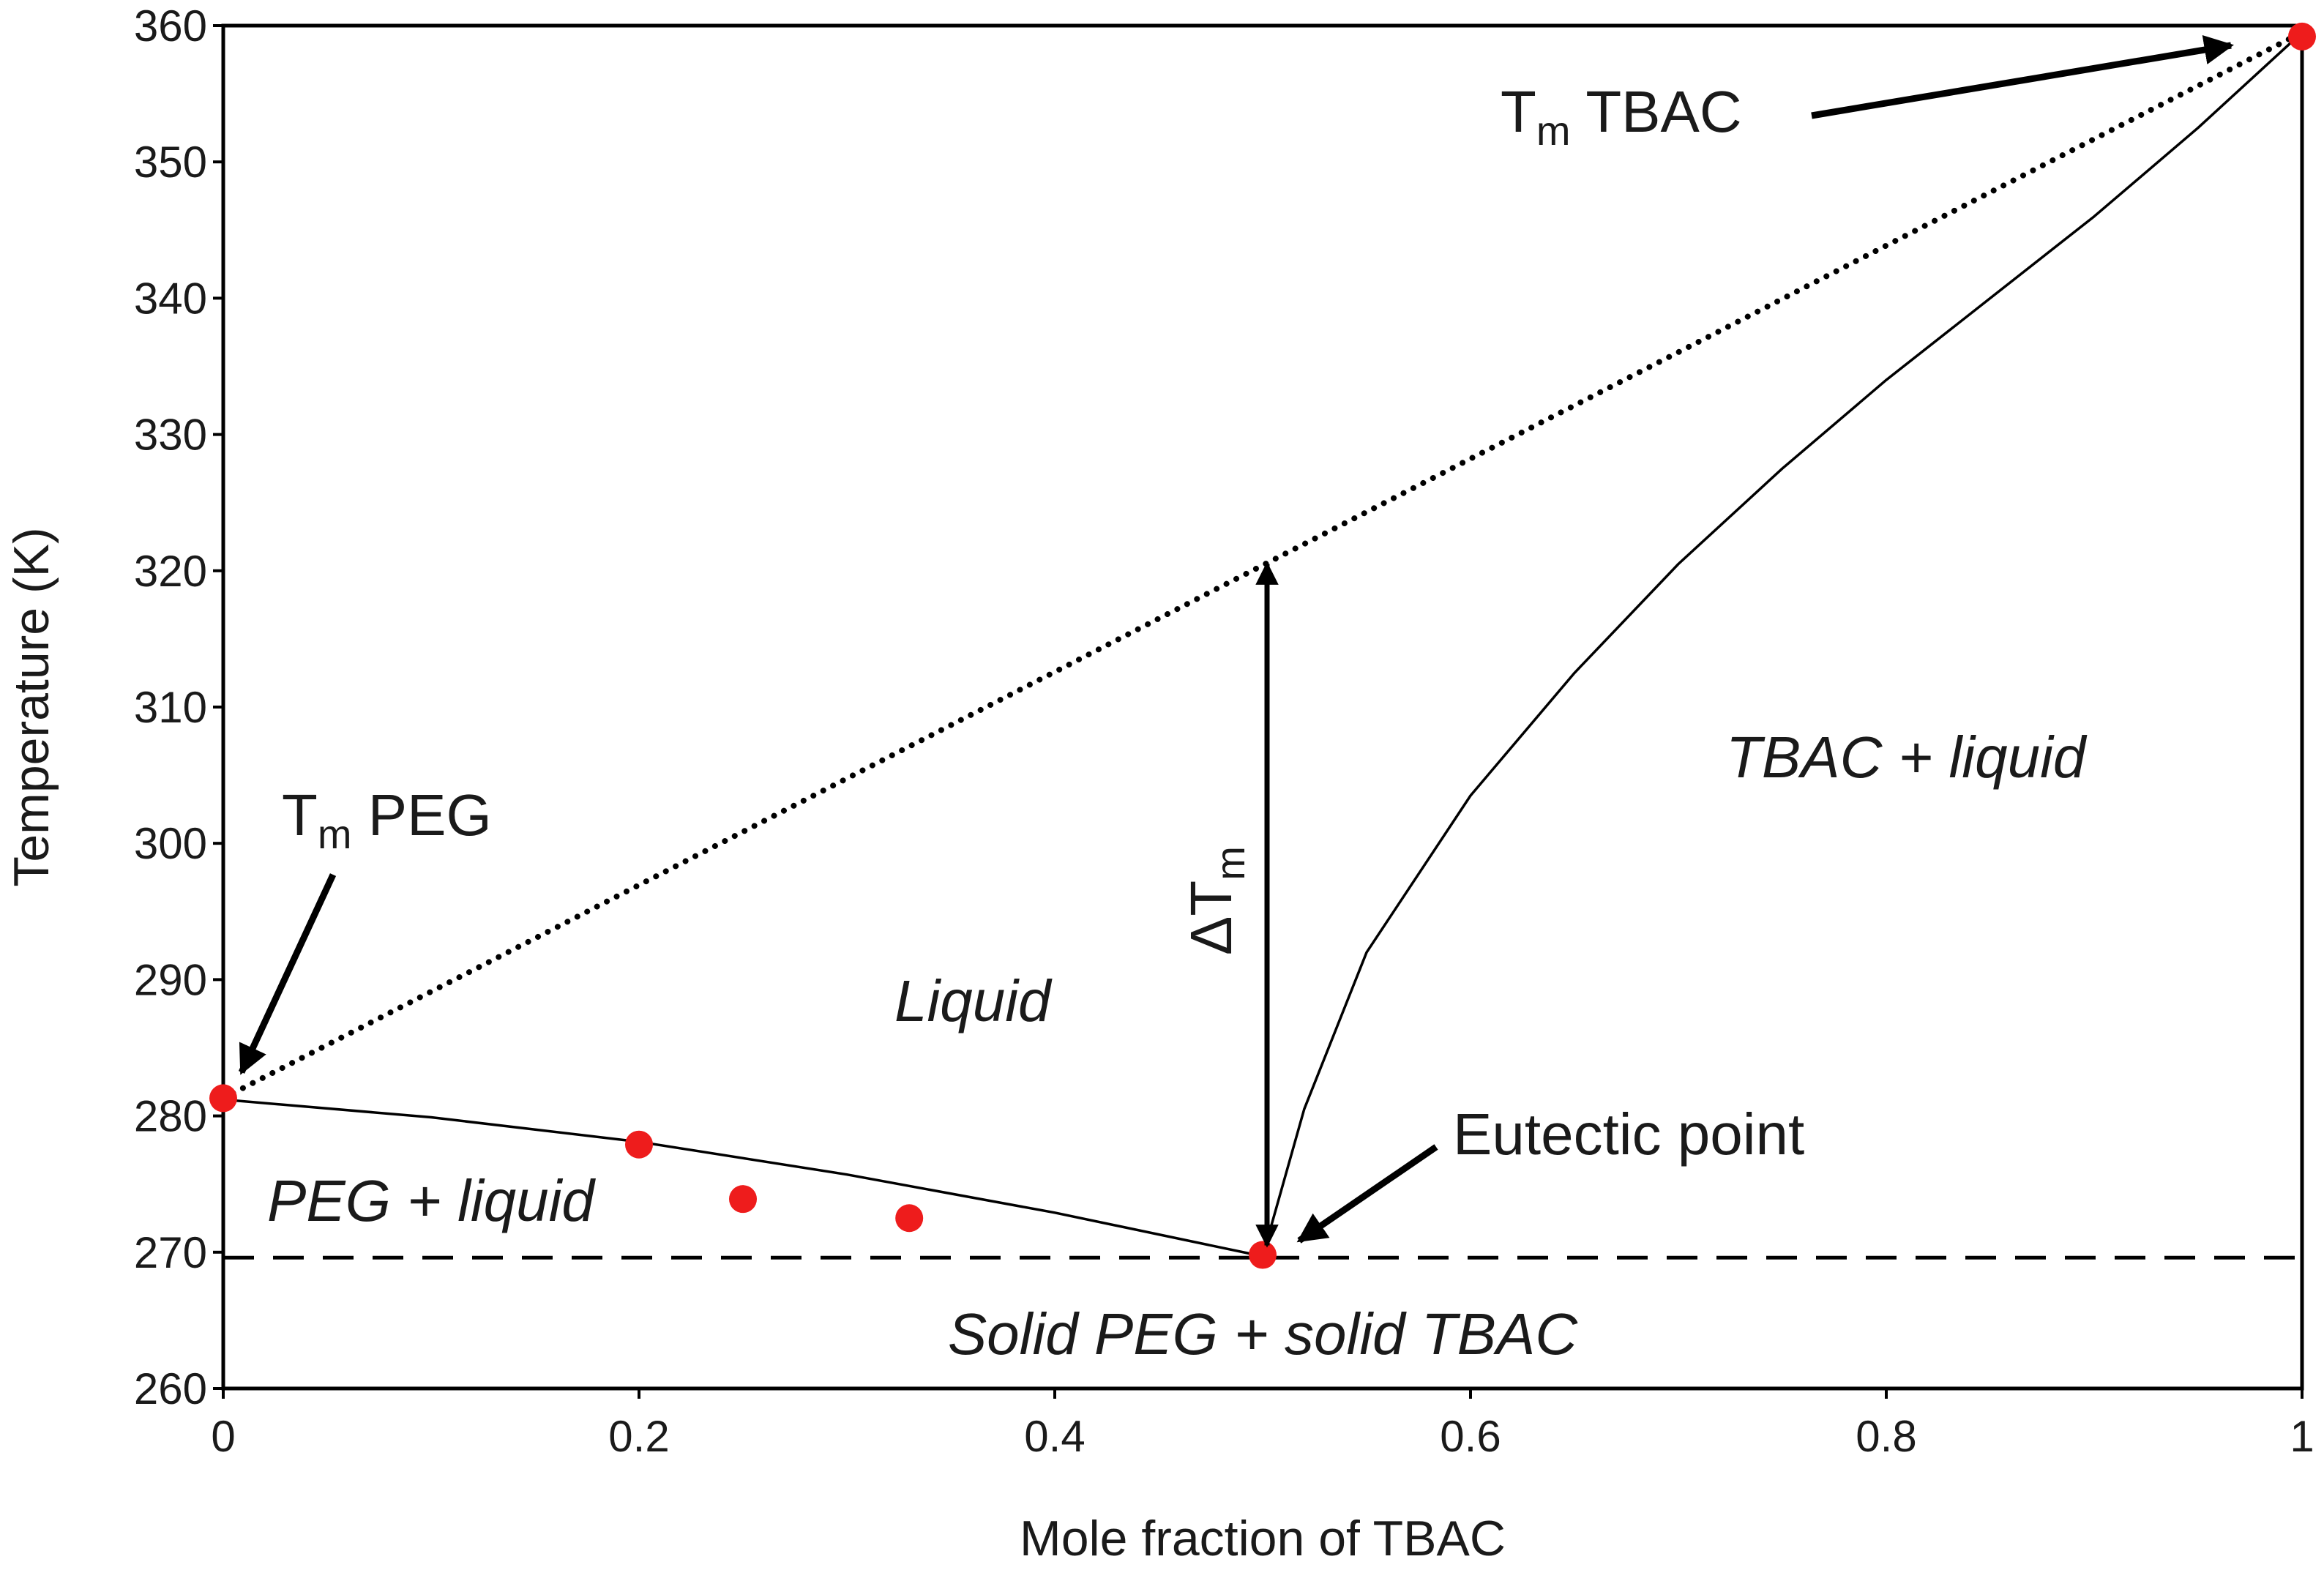 Image resolution: width=2324 pixels, height=1570 pixels. Describe the element at coordinates (170, 707) in the screenshot. I see `y-tick-label: 310` at that location.